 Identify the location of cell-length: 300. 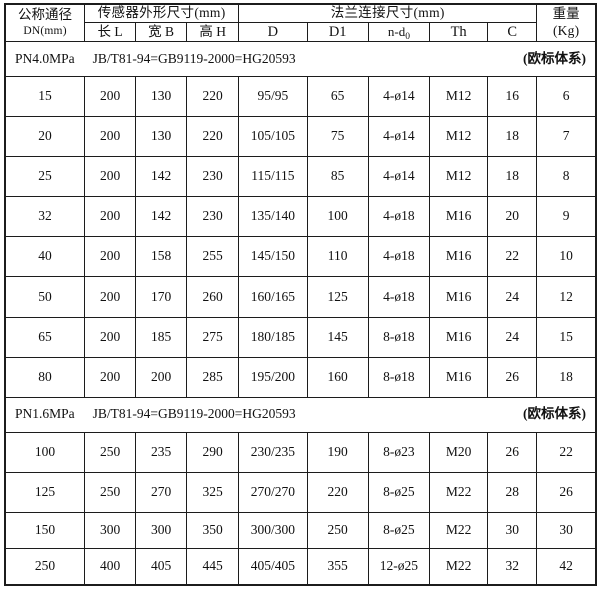
(110, 530).